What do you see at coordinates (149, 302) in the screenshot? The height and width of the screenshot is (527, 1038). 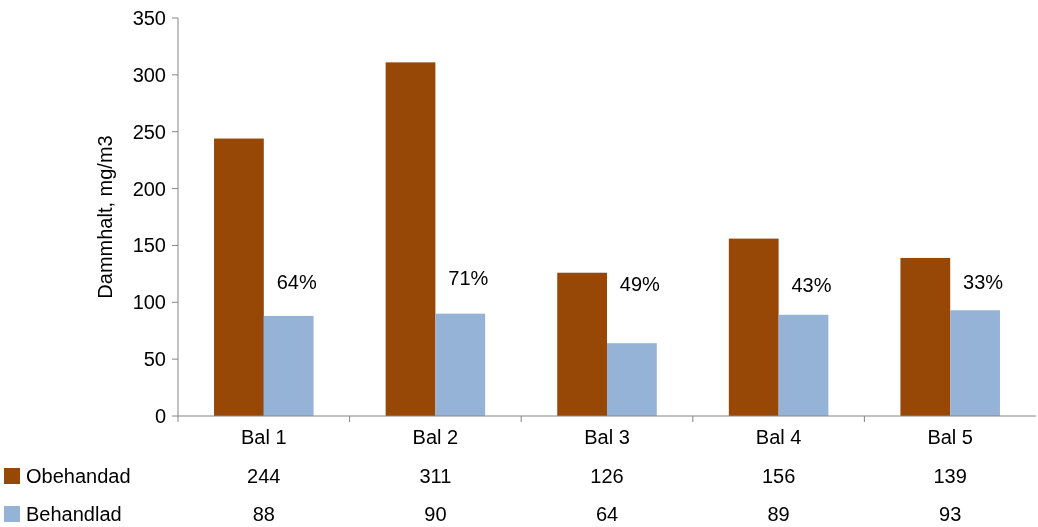 I see `y-tick-label: 100` at bounding box center [149, 302].